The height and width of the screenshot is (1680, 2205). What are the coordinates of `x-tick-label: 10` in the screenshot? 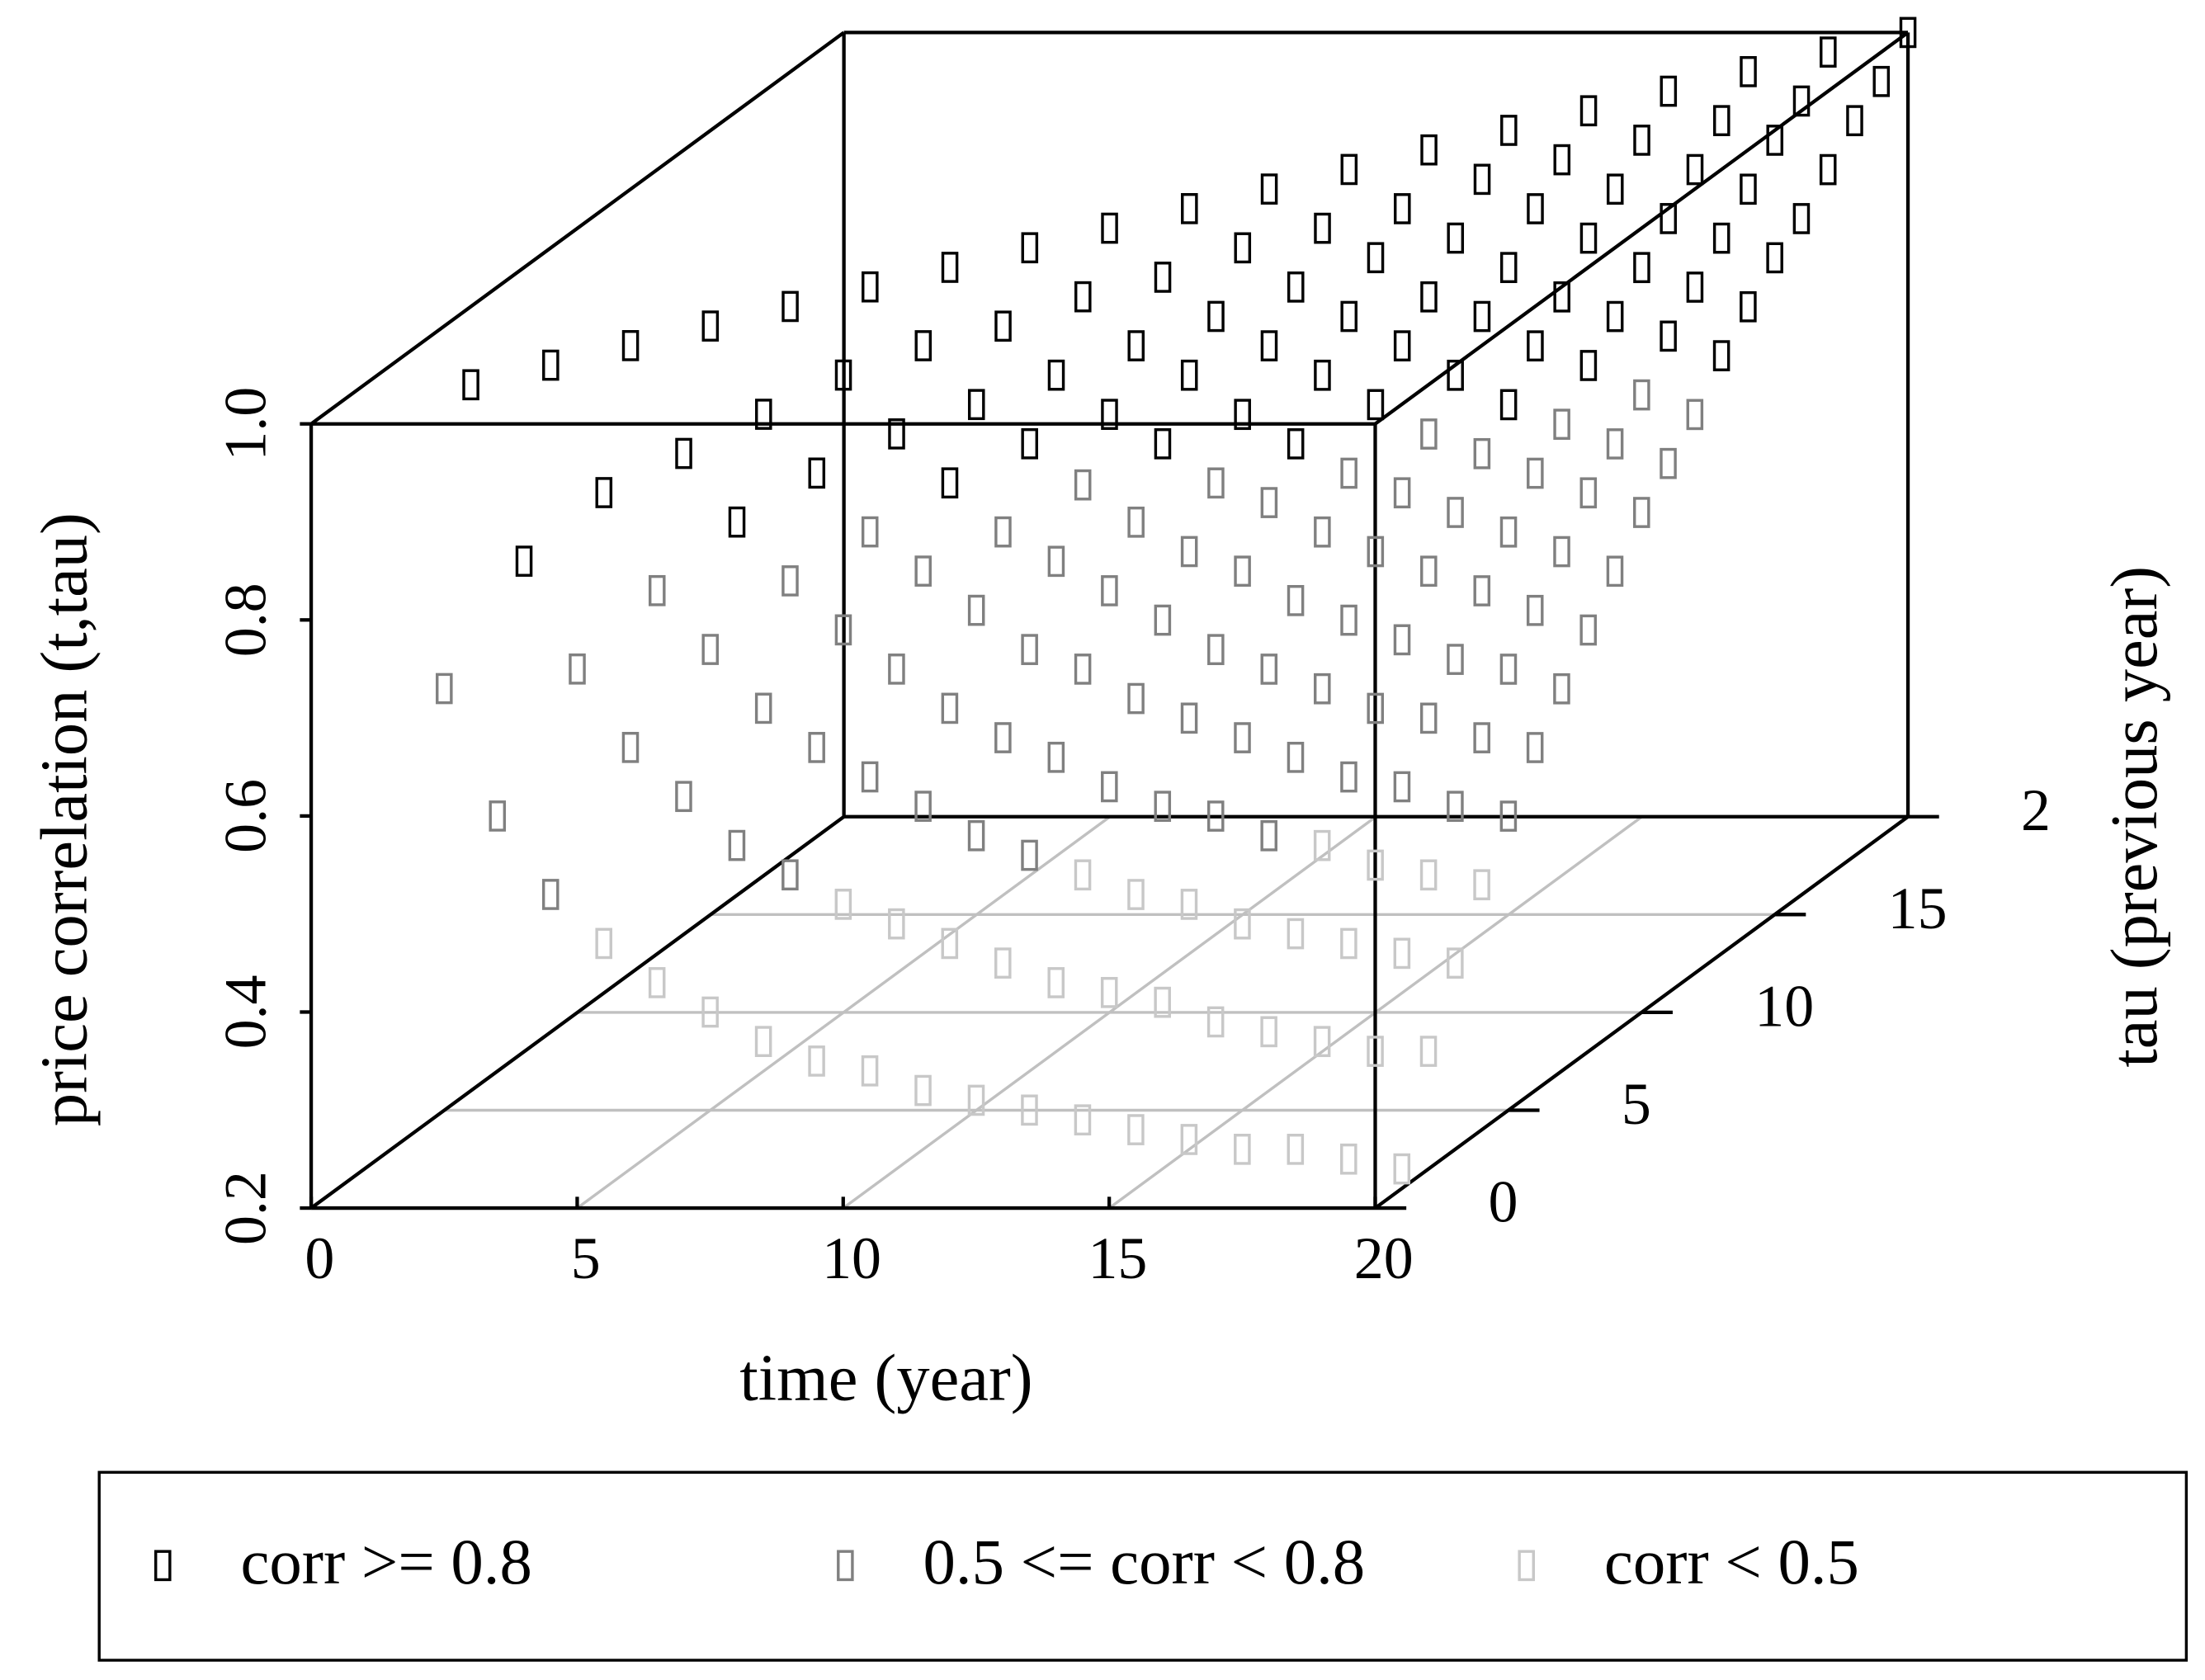 It's located at (851, 1258).